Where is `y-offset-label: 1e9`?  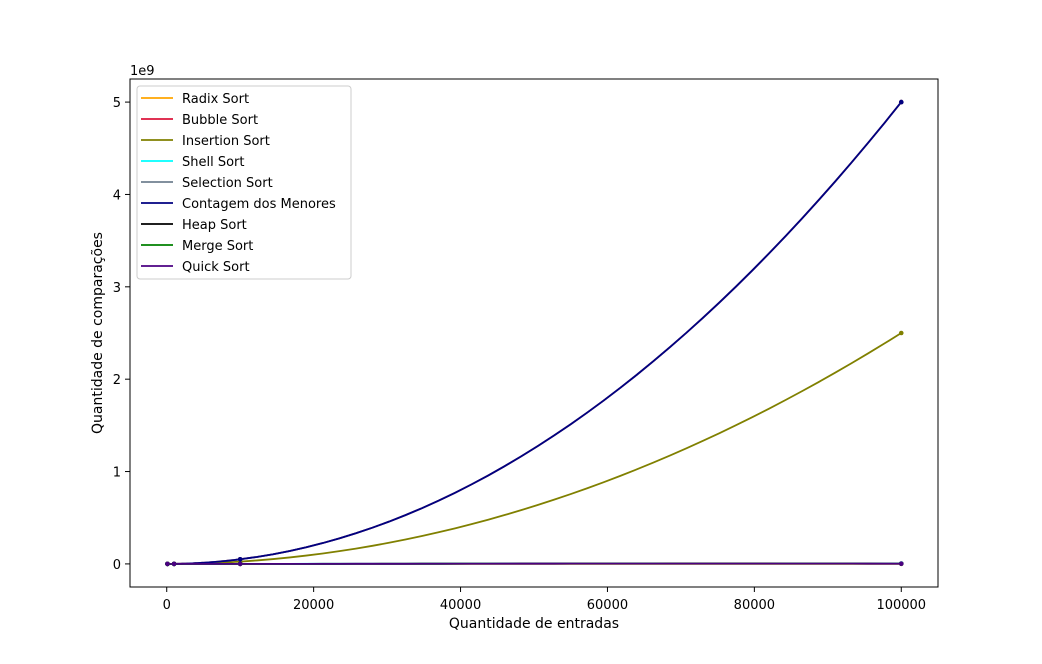
y-offset-label: 1e9 is located at coordinates (142, 71).